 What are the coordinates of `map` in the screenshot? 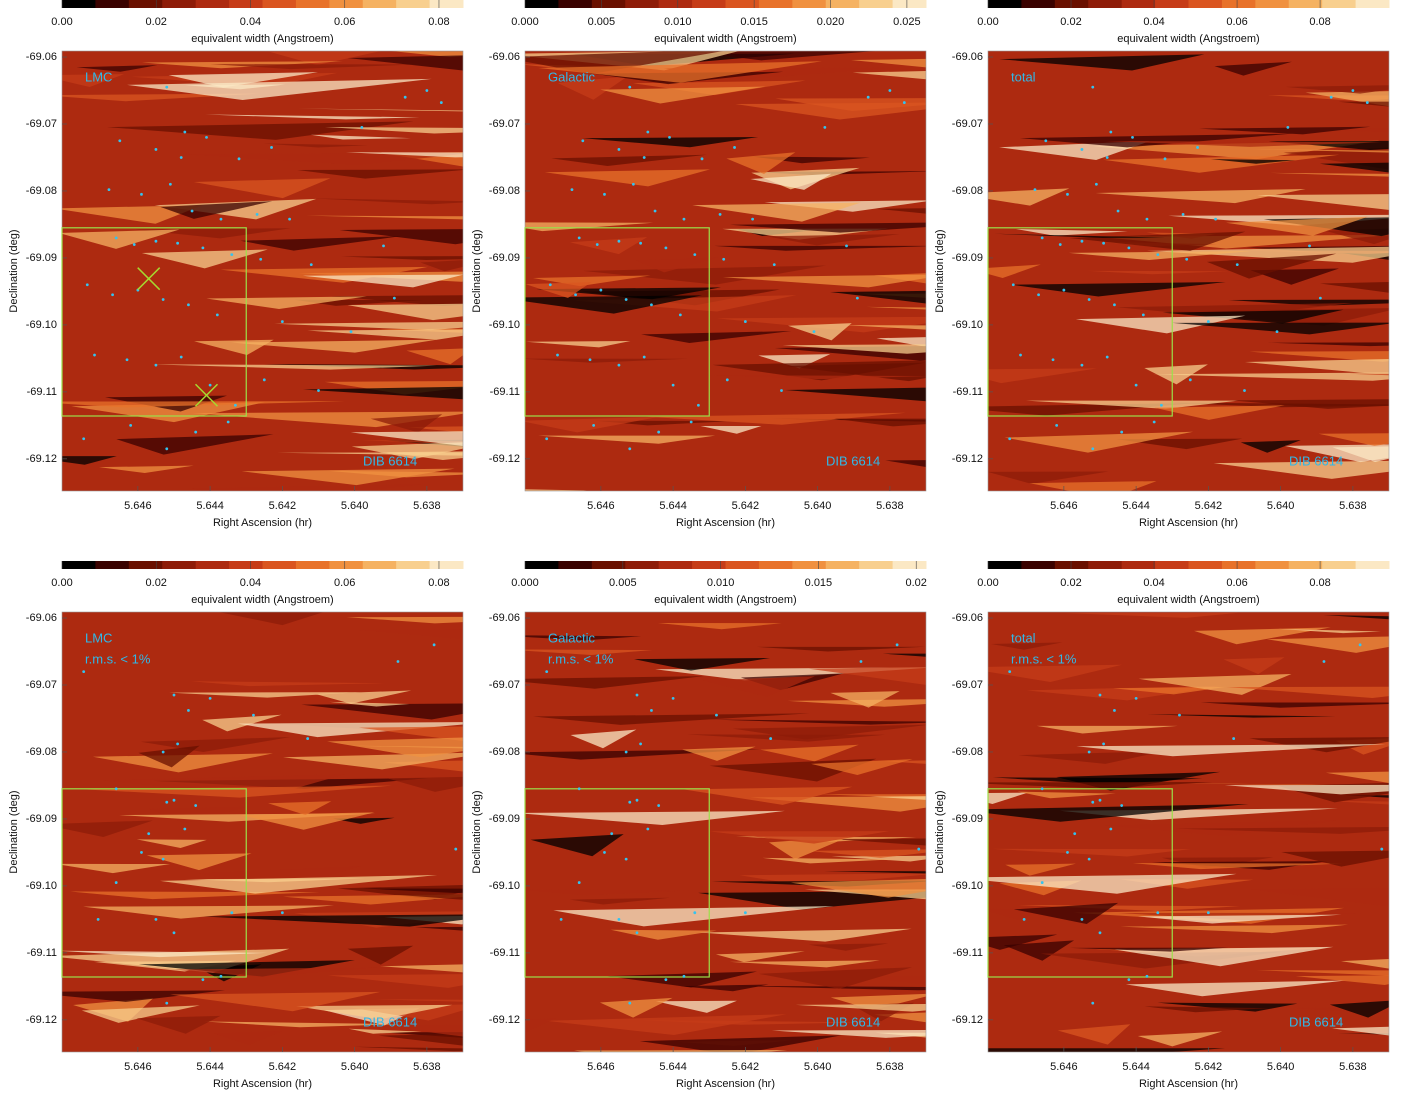 It's located at (1188, 832).